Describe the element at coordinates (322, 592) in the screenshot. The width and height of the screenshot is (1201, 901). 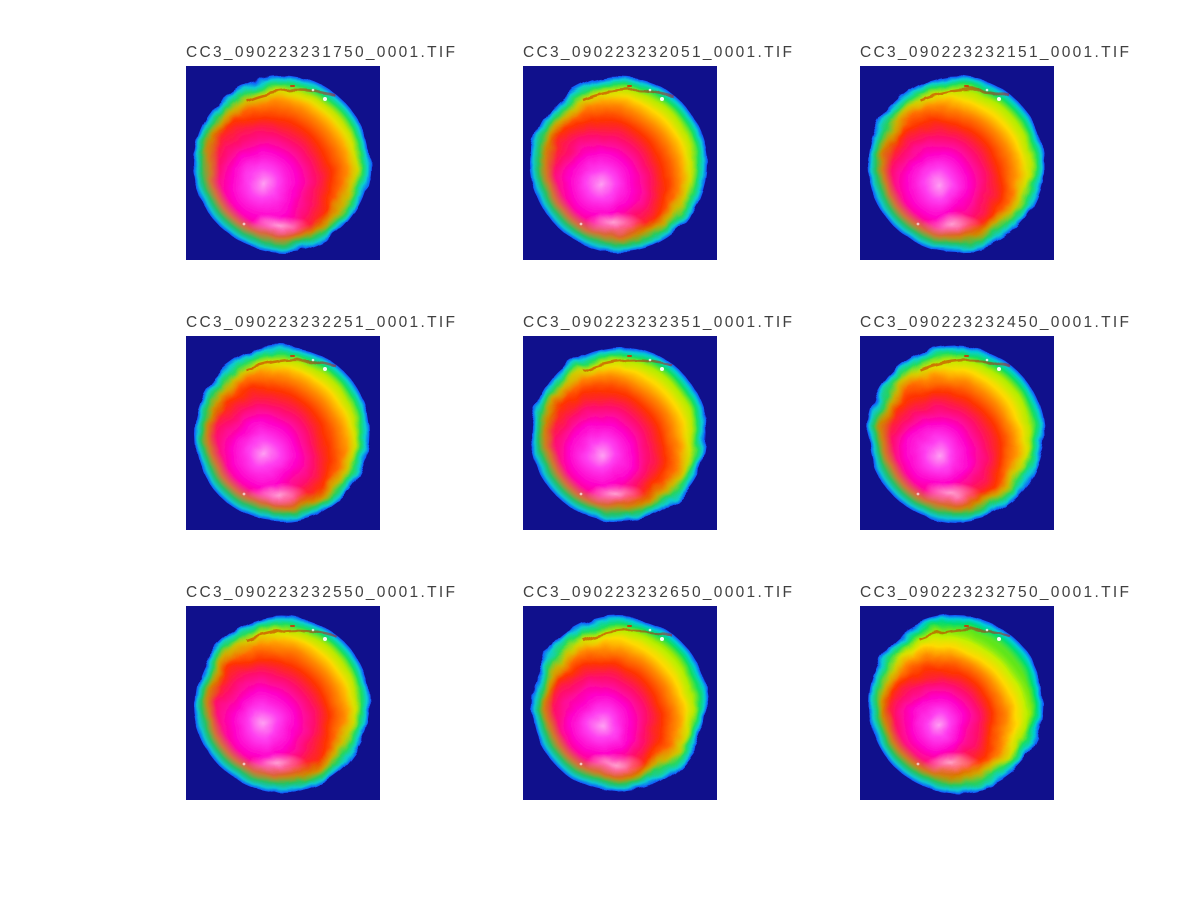
I see `panel-title: CC3_090223232550_0001.TIF` at that location.